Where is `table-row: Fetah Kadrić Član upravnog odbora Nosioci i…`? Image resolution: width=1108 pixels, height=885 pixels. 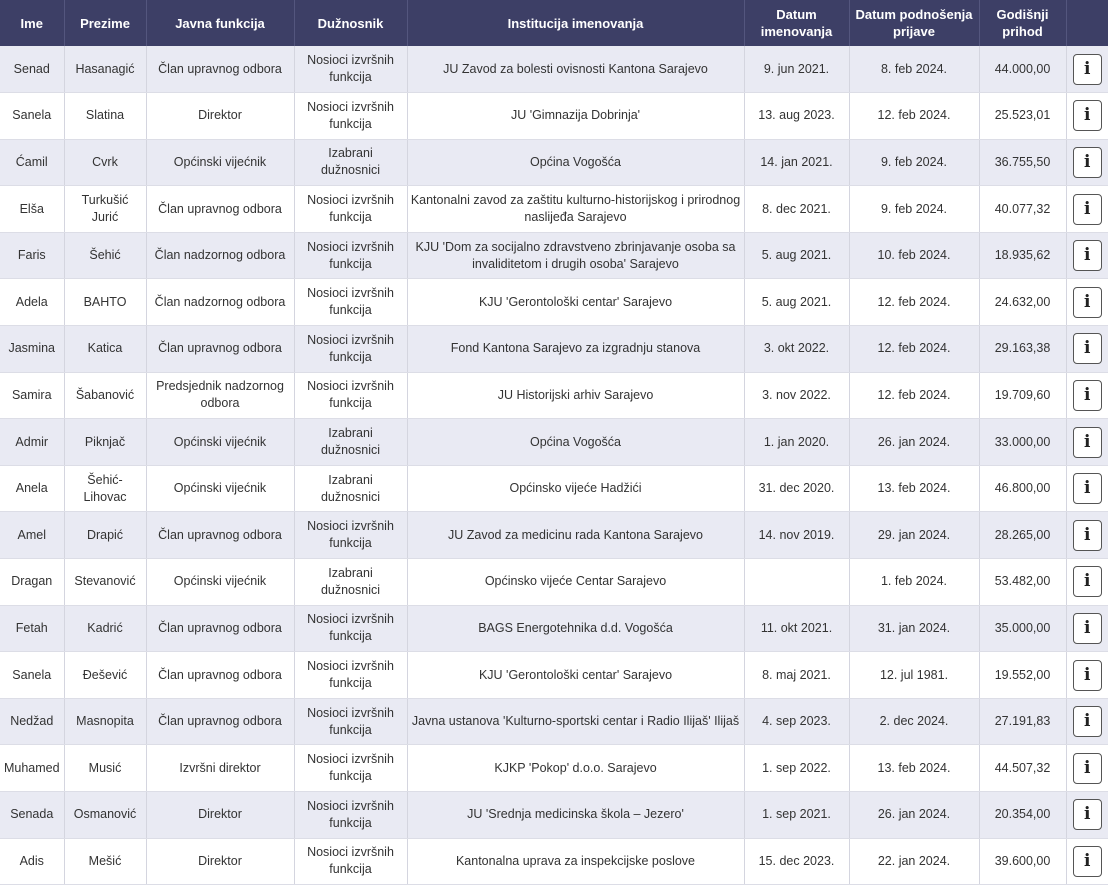
table-row: Fetah Kadrić Član upravnog odbora Nosioci i… is located at coordinates (554, 629).